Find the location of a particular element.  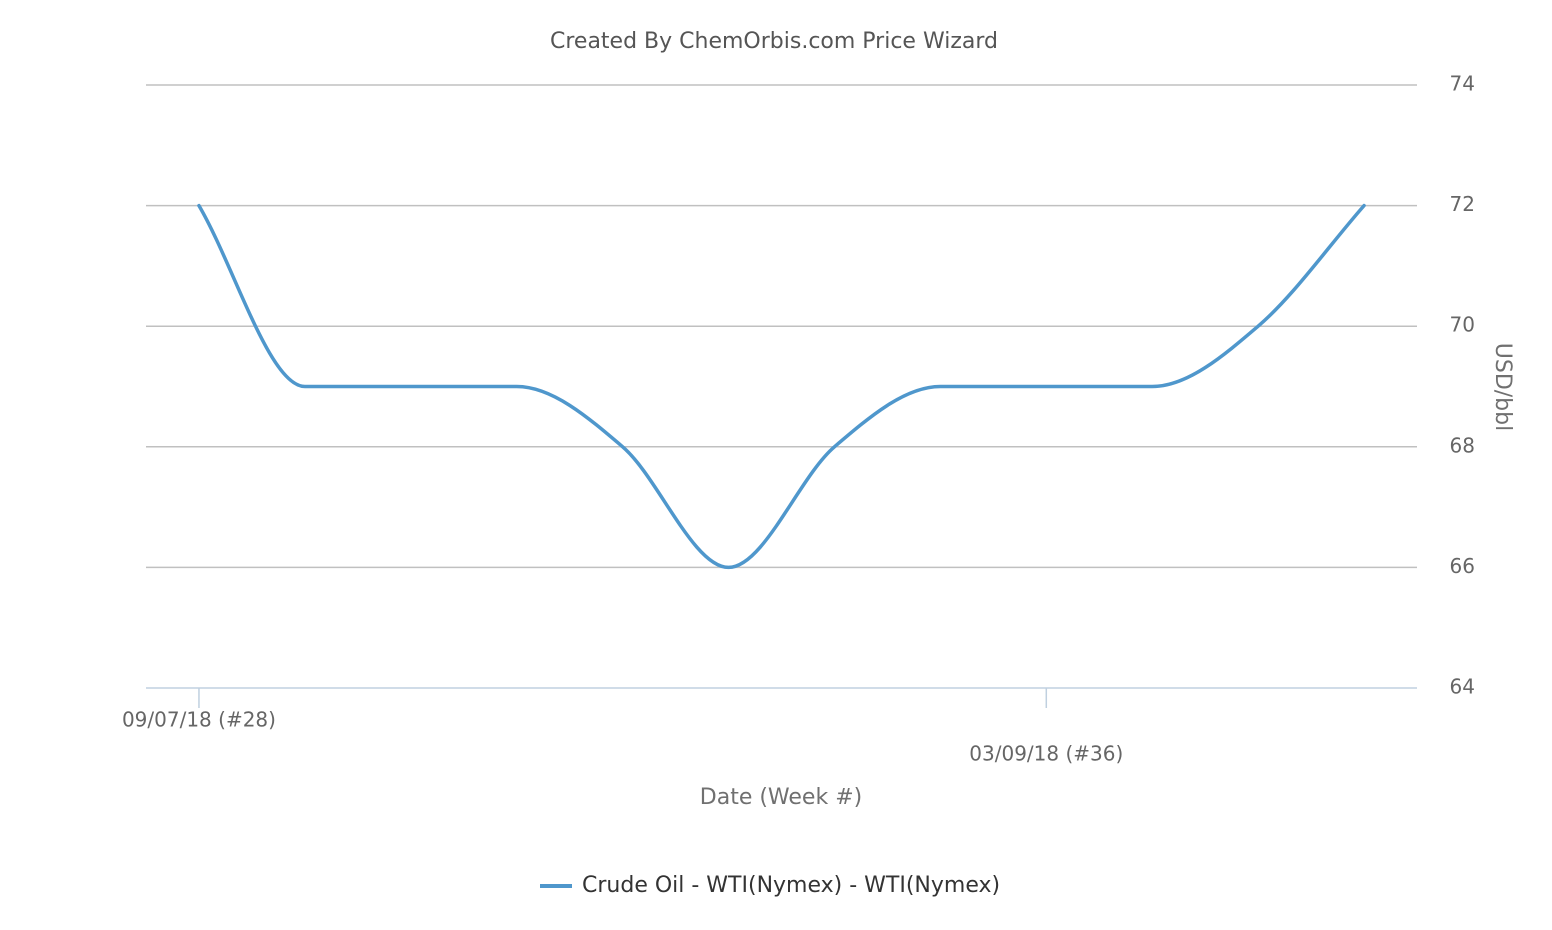

y-tick-label: 72 is located at coordinates (1462, 204).